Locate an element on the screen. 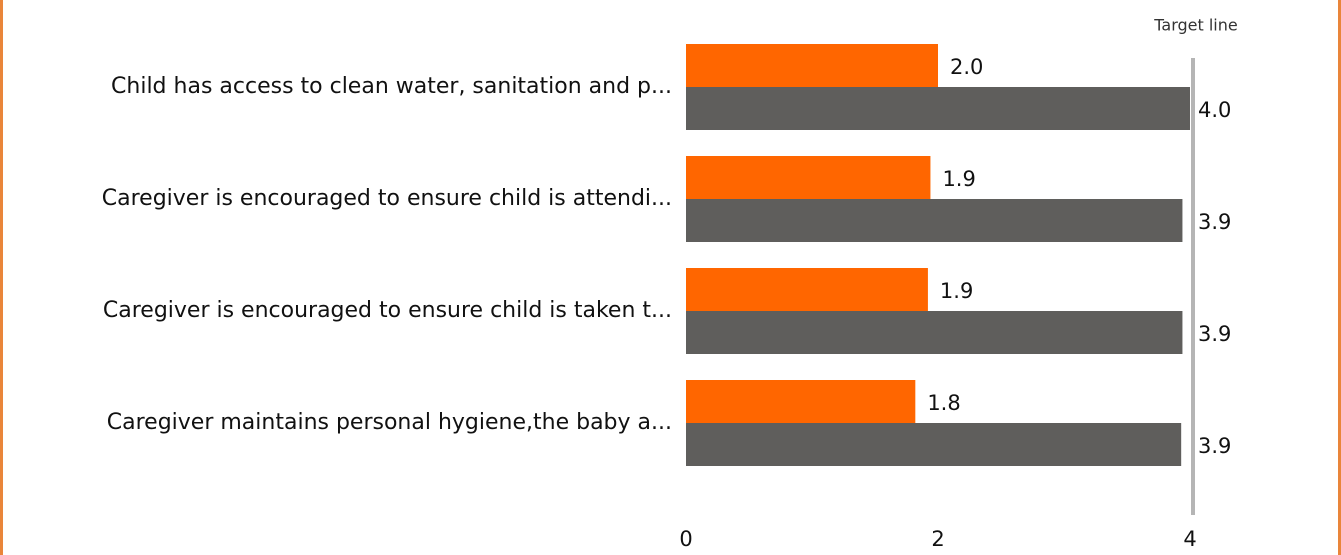  frame-right is located at coordinates (1339, 277).